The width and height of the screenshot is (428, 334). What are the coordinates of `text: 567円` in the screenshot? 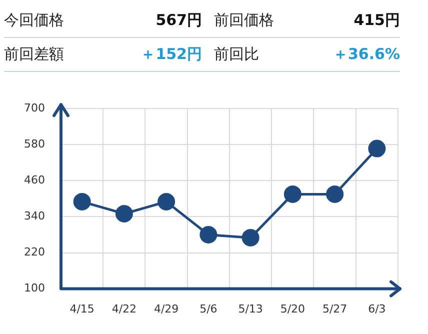 It's located at (178, 20).